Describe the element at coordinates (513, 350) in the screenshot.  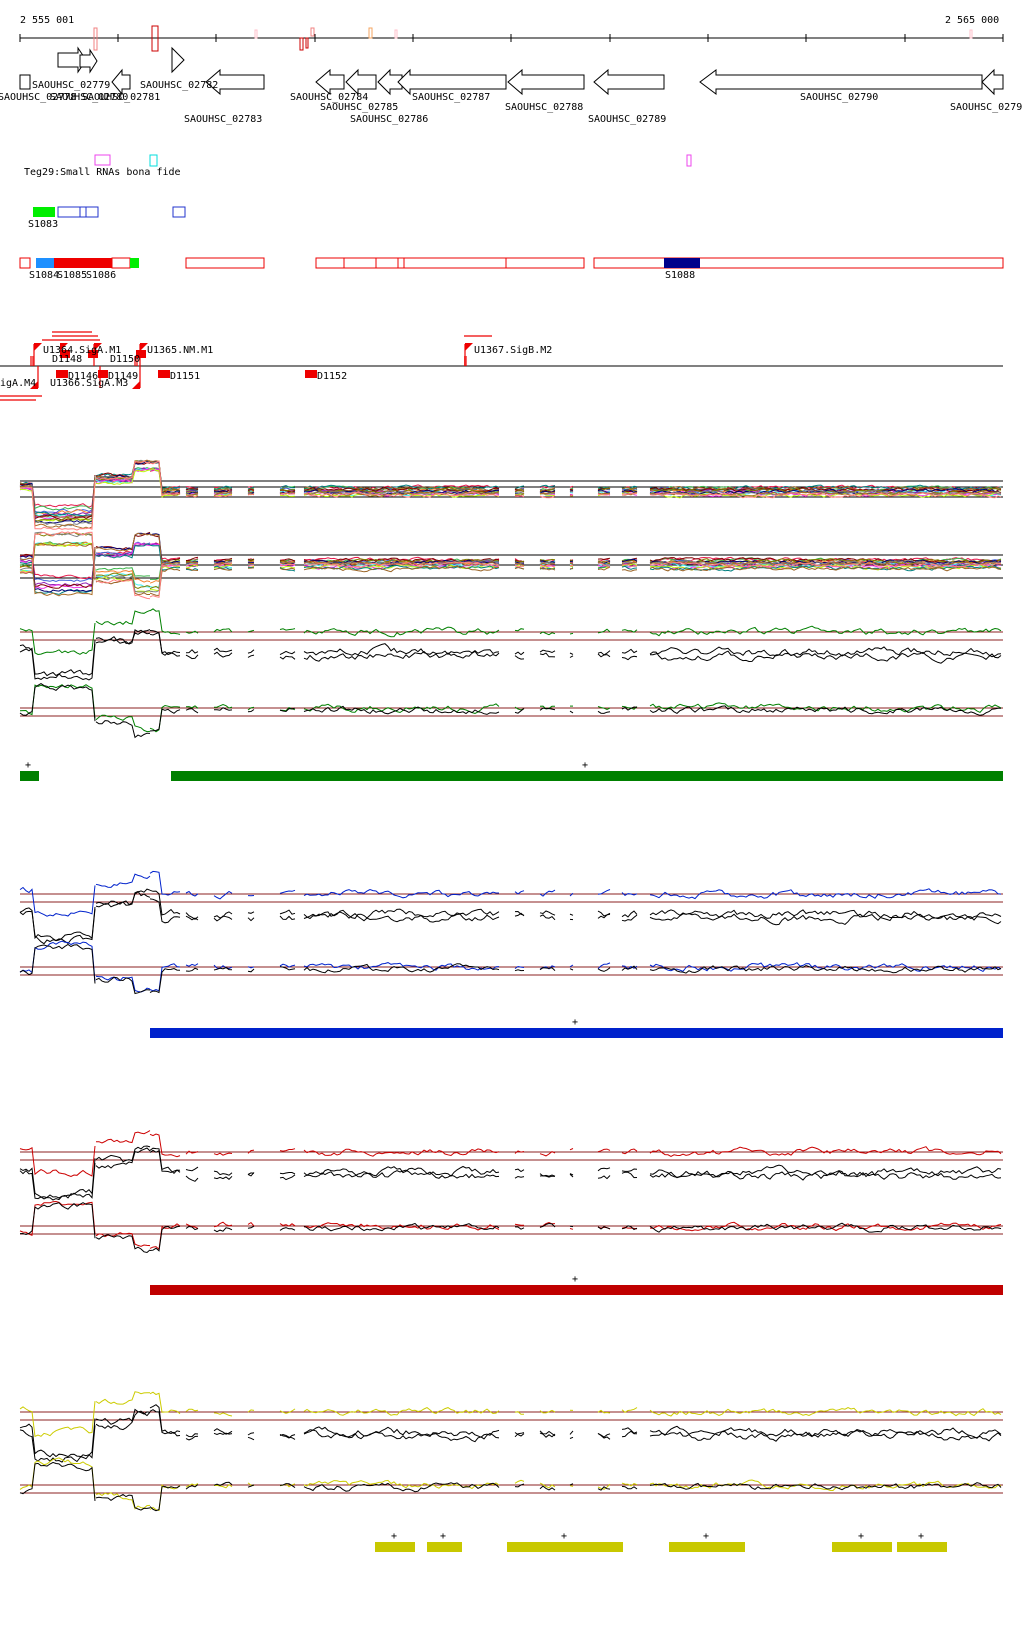
I see `tss-label: U1367.SigB.M2` at that location.